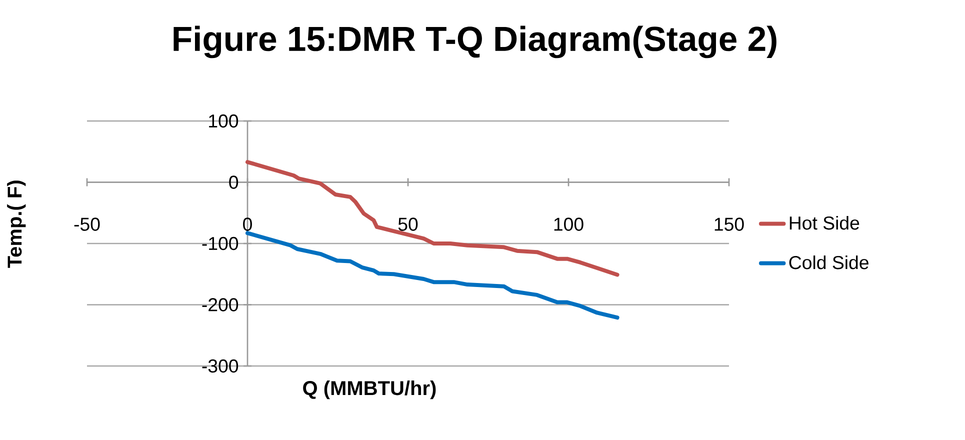 Image resolution: width=965 pixels, height=440 pixels. What do you see at coordinates (825, 223) in the screenshot?
I see `legend-label: Hot Side` at bounding box center [825, 223].